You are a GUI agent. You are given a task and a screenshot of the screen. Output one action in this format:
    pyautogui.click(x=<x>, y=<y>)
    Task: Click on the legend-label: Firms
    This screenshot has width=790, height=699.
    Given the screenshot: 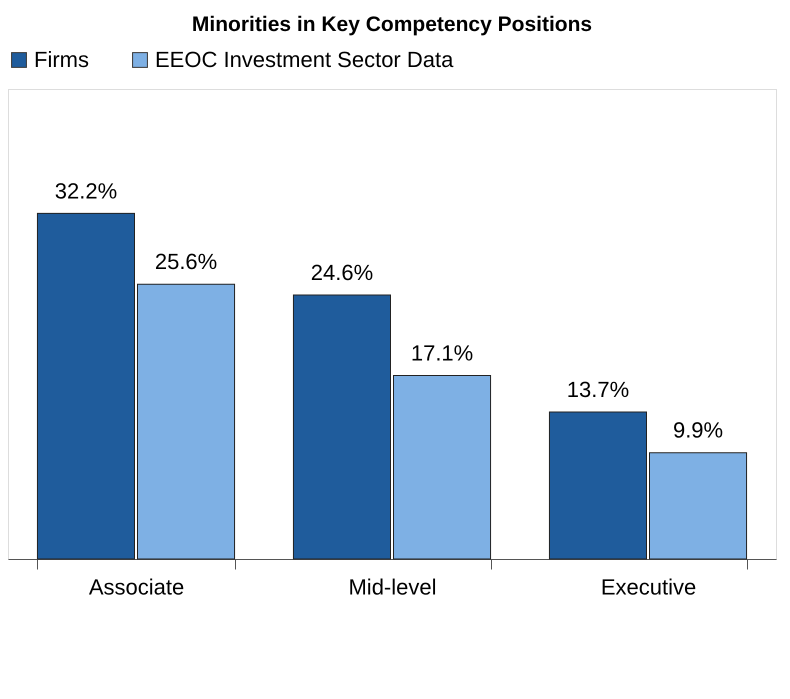 What is the action you would take?
    pyautogui.click(x=61, y=59)
    